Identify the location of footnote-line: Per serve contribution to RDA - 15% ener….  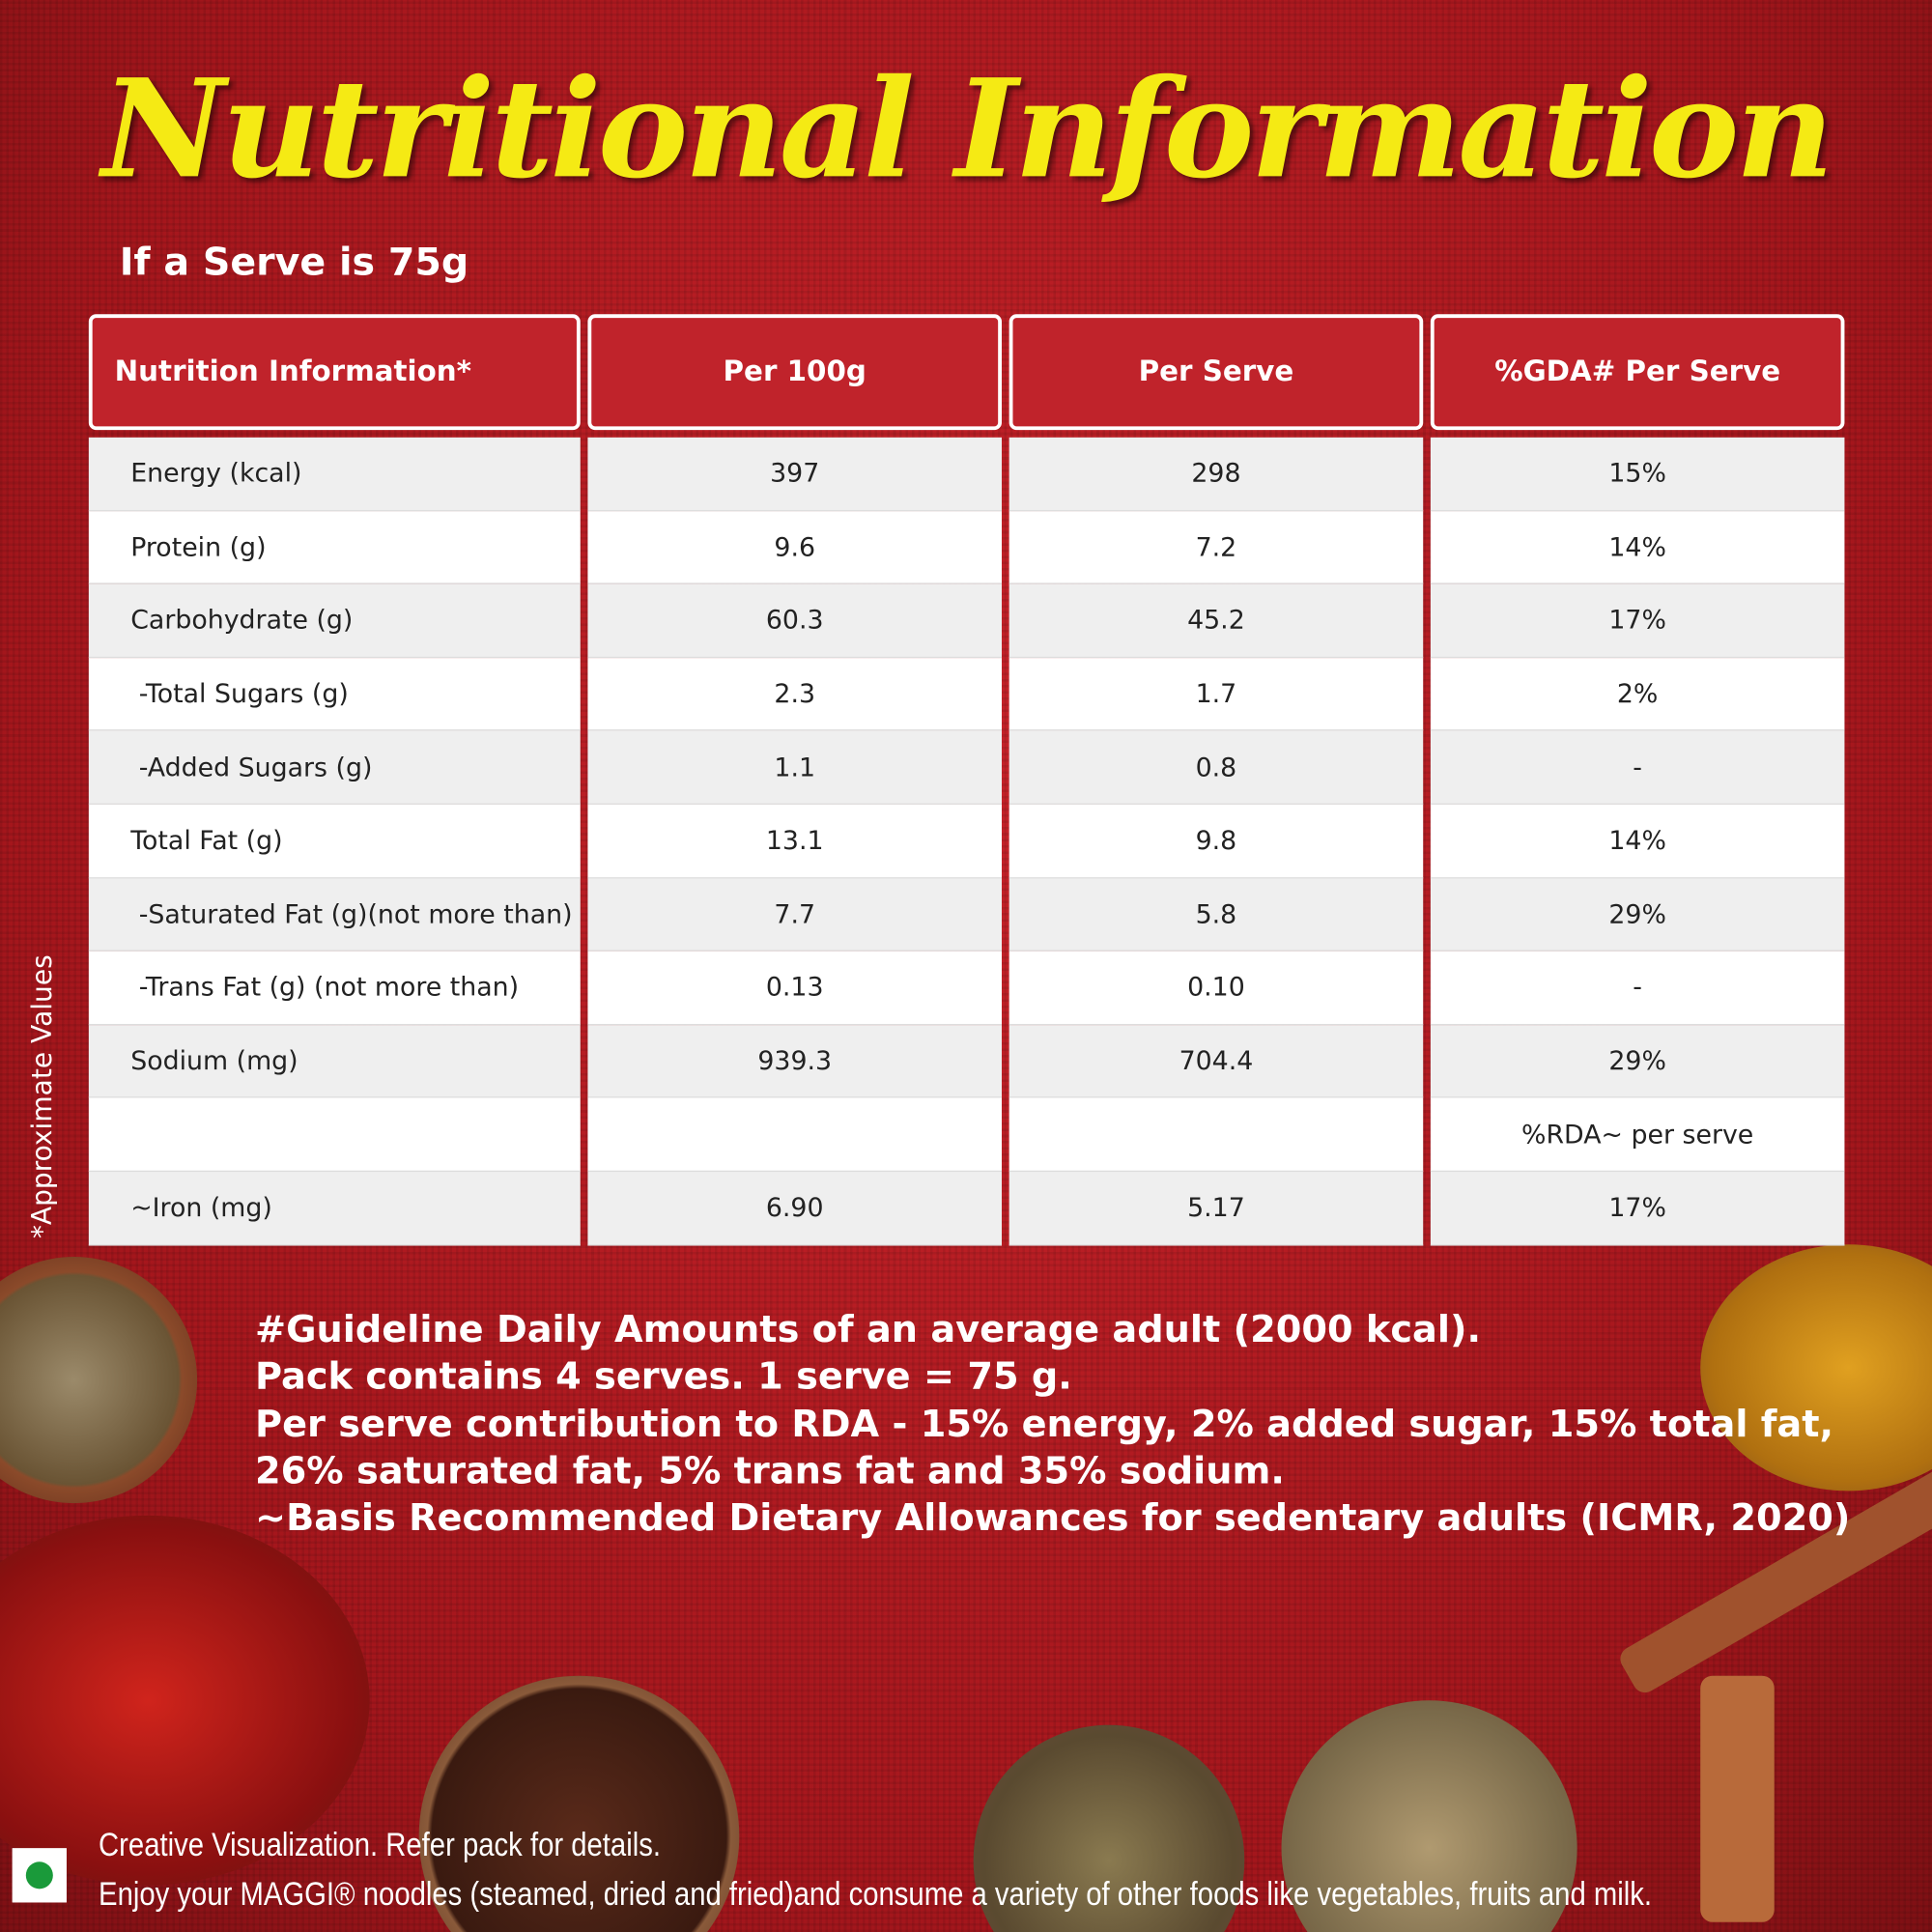
(1044, 1424).